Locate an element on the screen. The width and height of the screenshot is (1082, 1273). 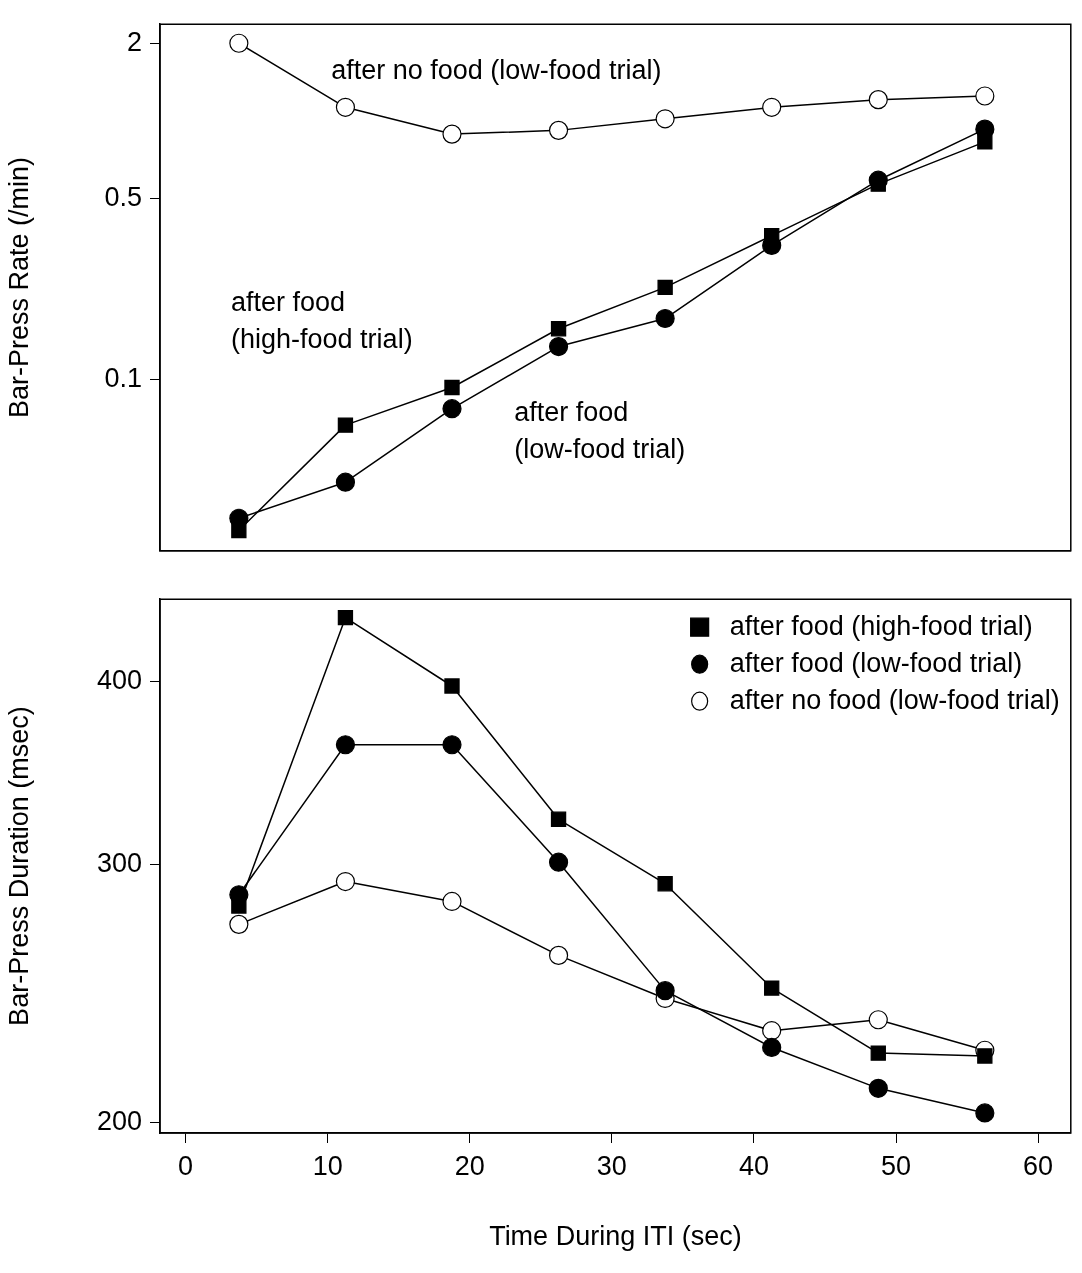
x-axis-title: Time During ITI (sec) is located at coordinates (615, 1236).